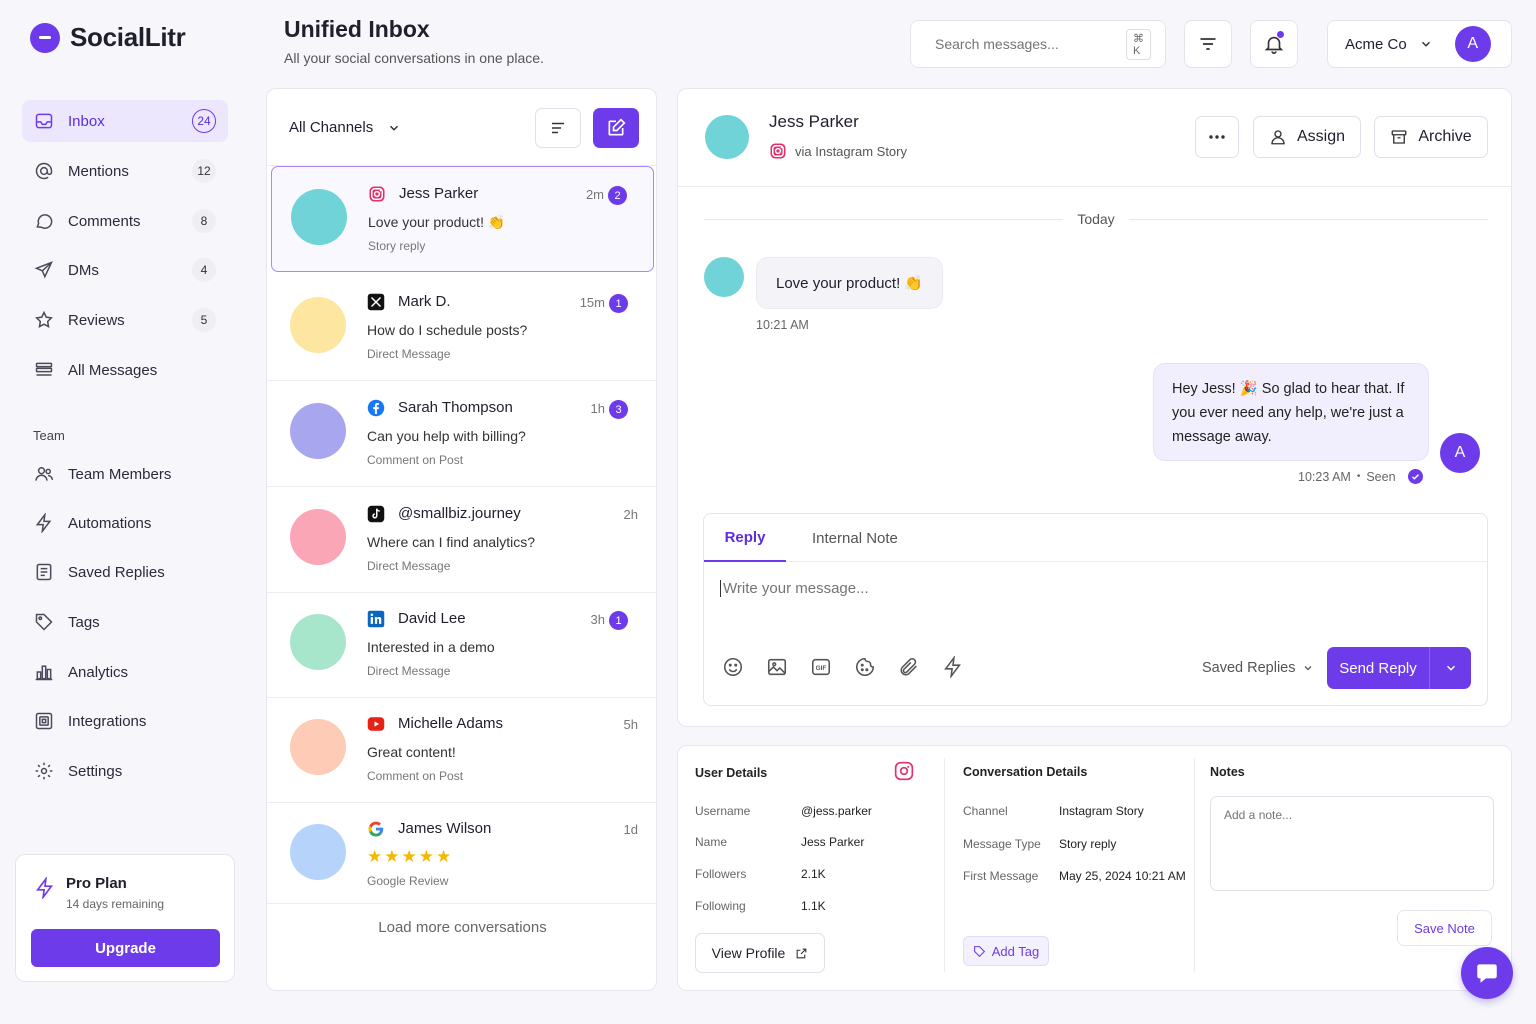  I want to click on sidebar-item-label: Inbox, so click(86, 121).